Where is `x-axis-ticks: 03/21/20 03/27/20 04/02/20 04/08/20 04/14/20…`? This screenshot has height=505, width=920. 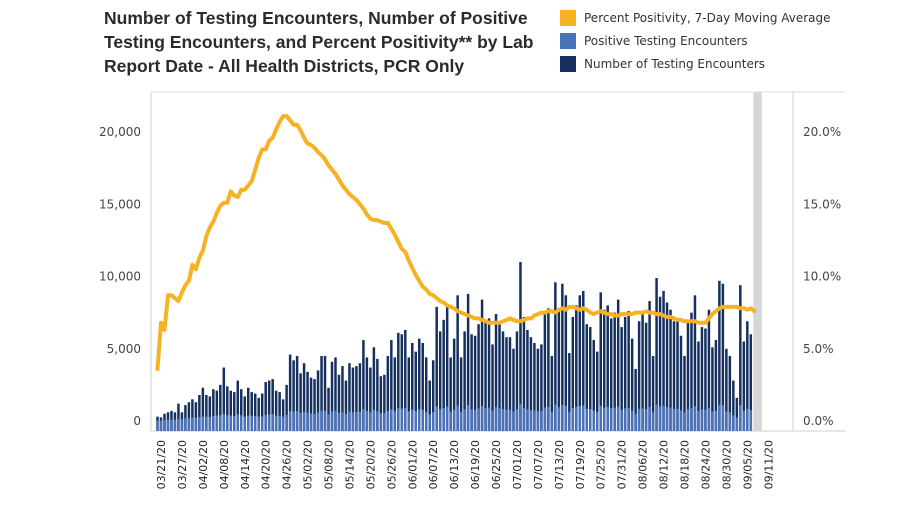 x-axis-ticks: 03/21/20 03/27/20 04/02/20 04/08/20 04/14/20… is located at coordinates (465, 464).